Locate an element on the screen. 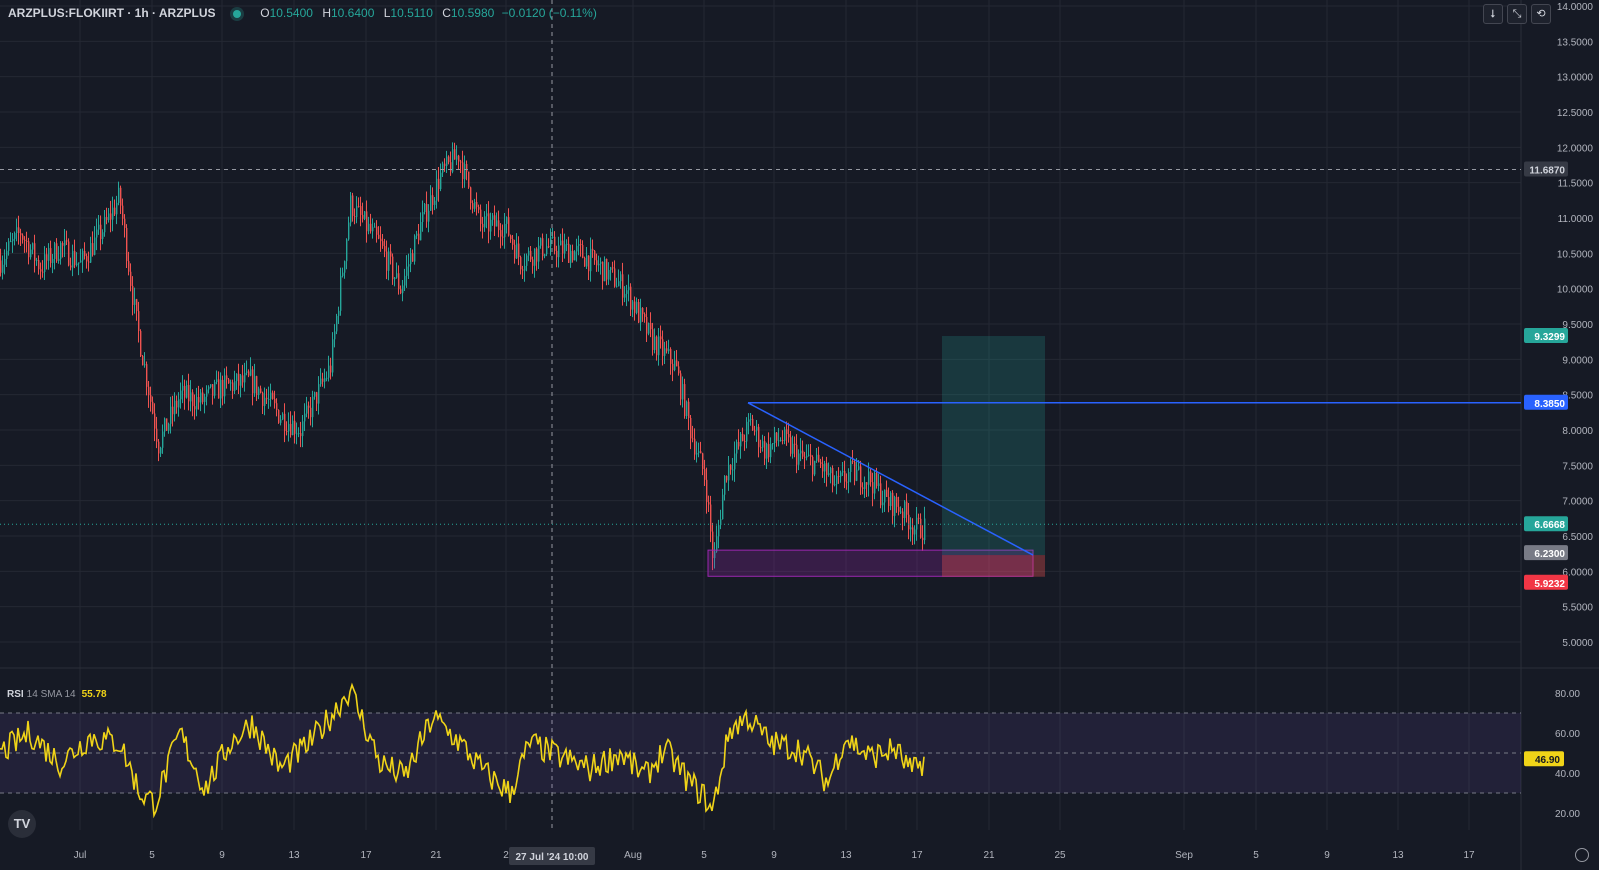 Image resolution: width=1599 pixels, height=870 pixels. price-label-entry is located at coordinates (1546, 553).